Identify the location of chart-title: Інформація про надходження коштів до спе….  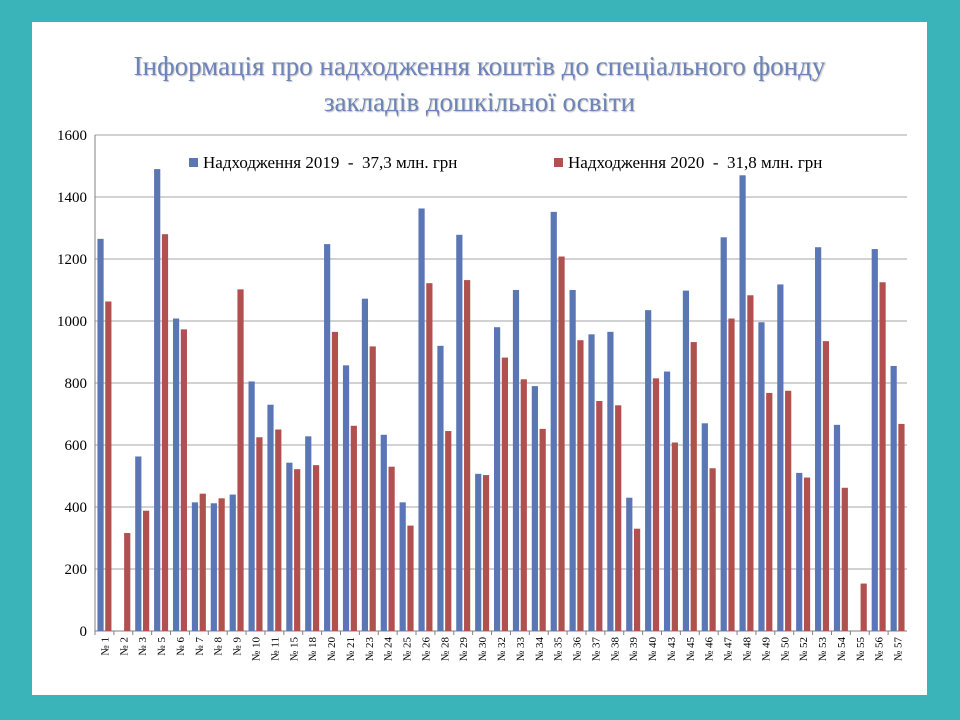
(479, 84).